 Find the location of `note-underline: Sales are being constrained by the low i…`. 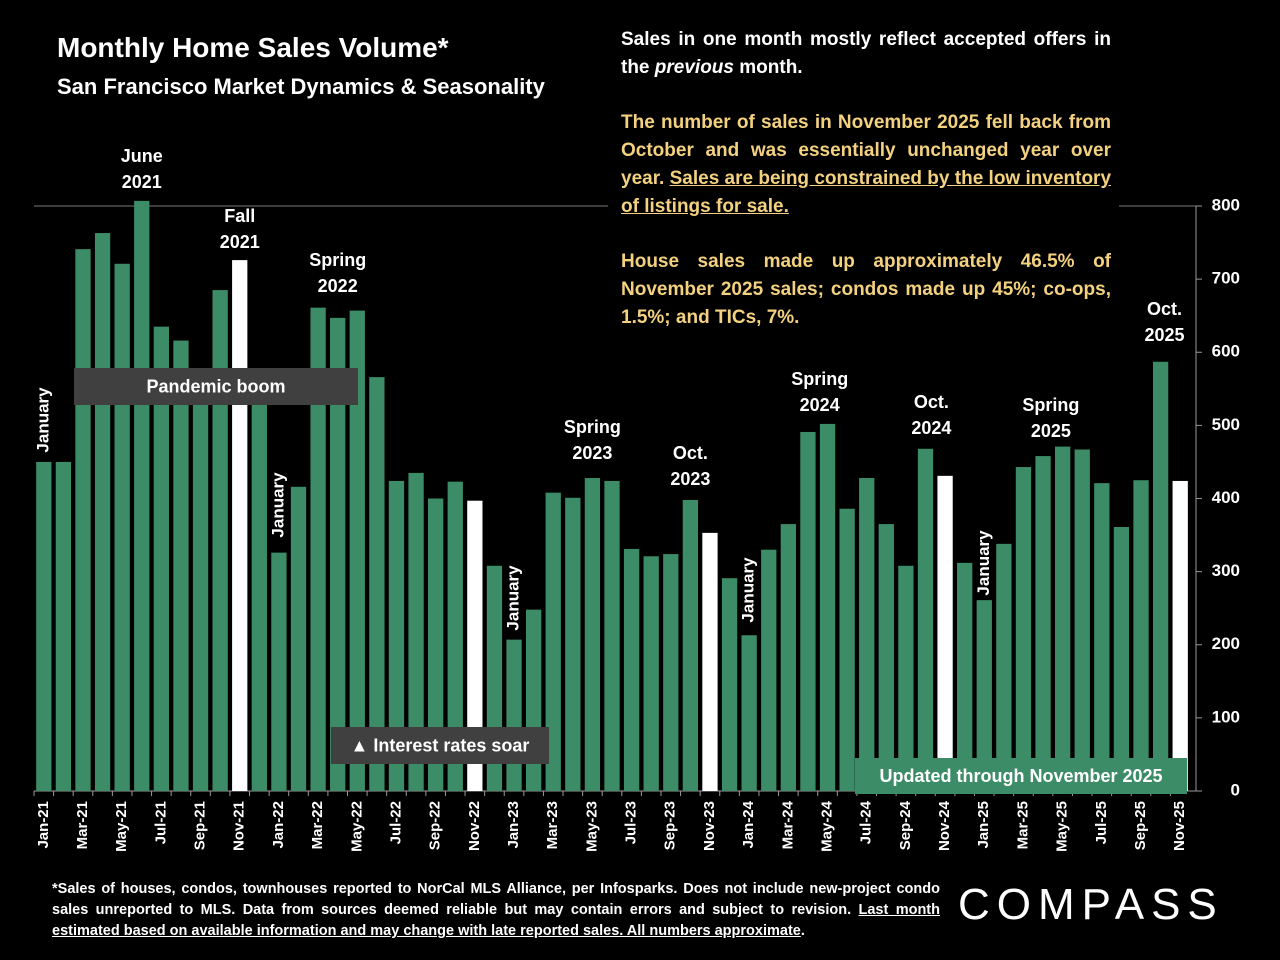

note-underline: Sales are being constrained by the low i… is located at coordinates (866, 192).